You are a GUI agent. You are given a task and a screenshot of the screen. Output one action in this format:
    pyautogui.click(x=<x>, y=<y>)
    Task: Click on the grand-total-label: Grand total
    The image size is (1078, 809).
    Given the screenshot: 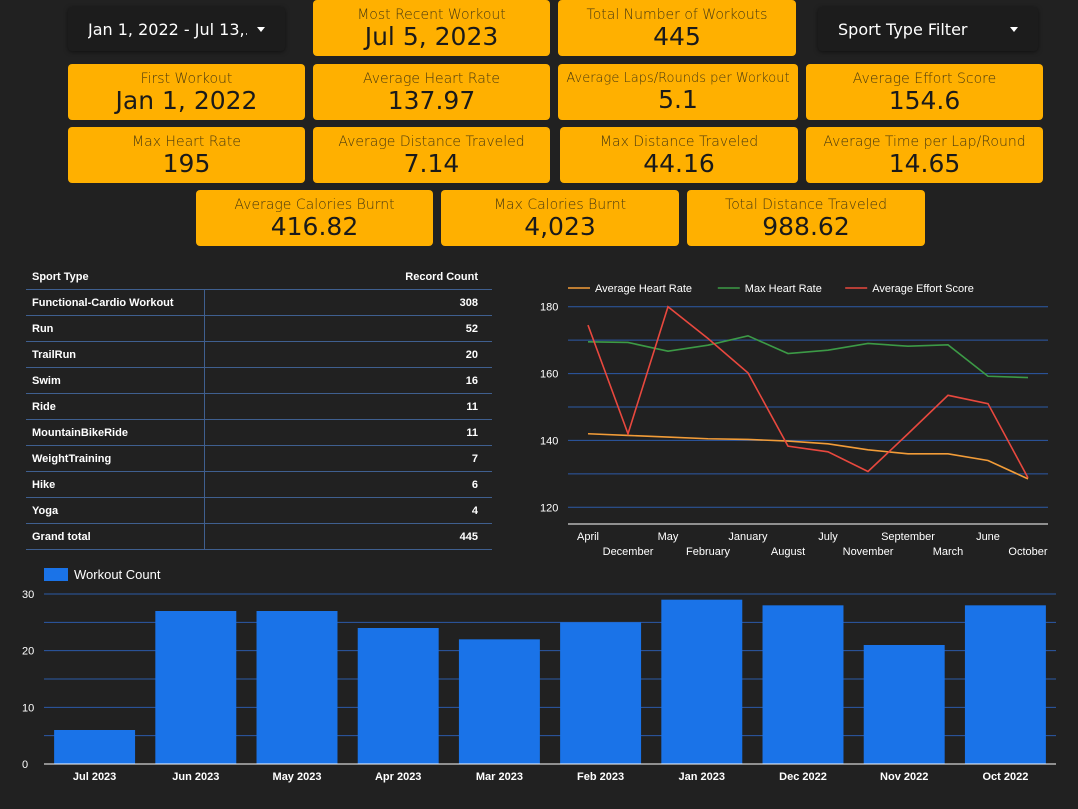 What is the action you would take?
    pyautogui.click(x=115, y=536)
    